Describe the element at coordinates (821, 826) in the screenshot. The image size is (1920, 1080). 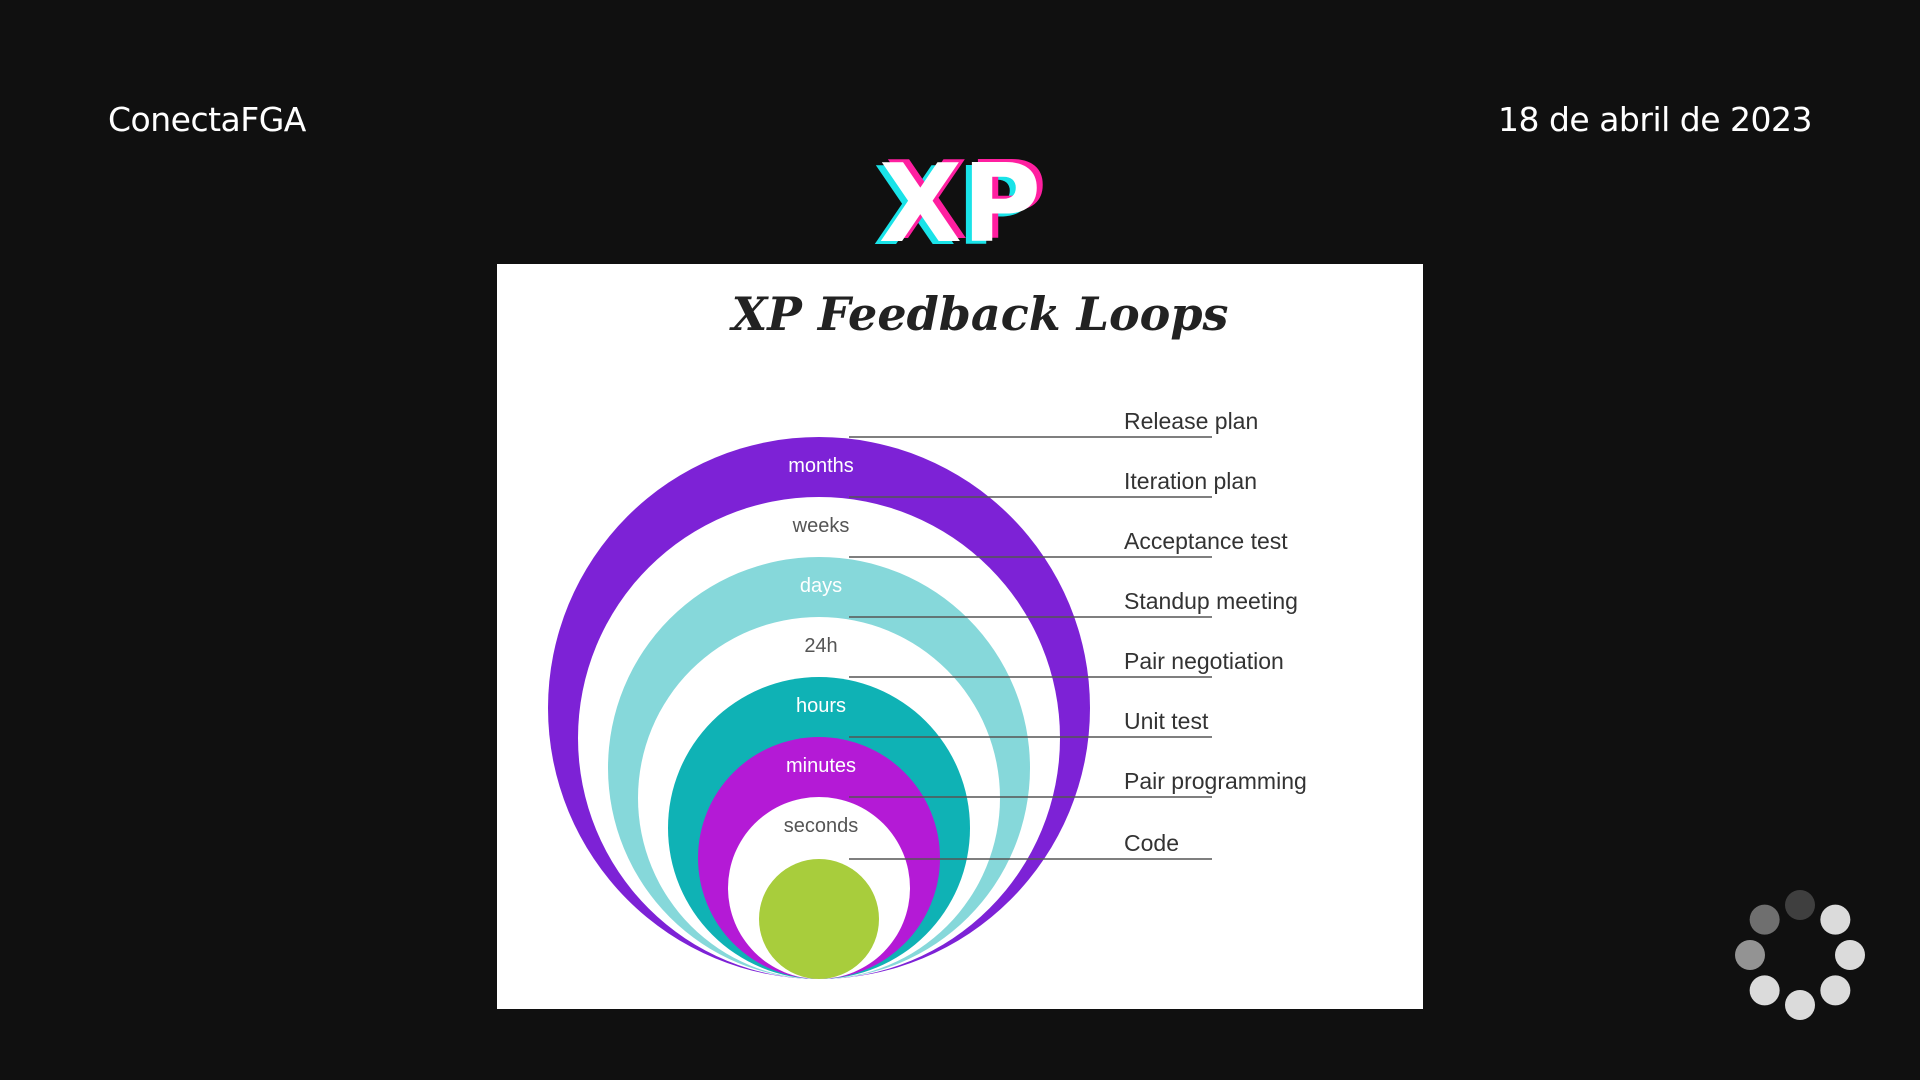
I see `ring-label: seconds` at that location.